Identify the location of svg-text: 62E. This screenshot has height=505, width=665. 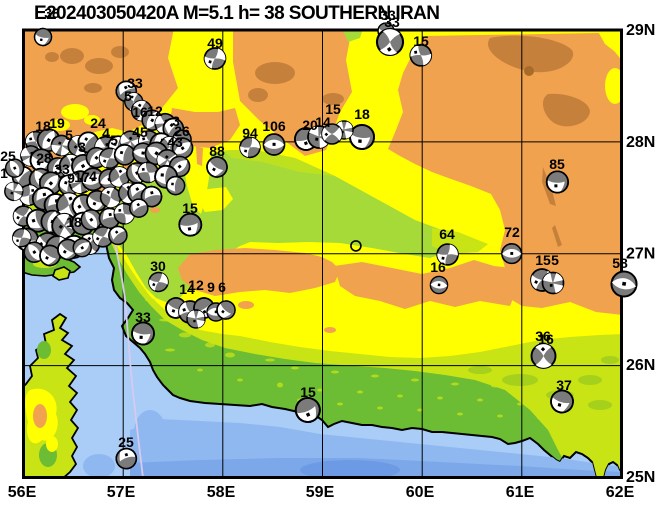
(620, 492).